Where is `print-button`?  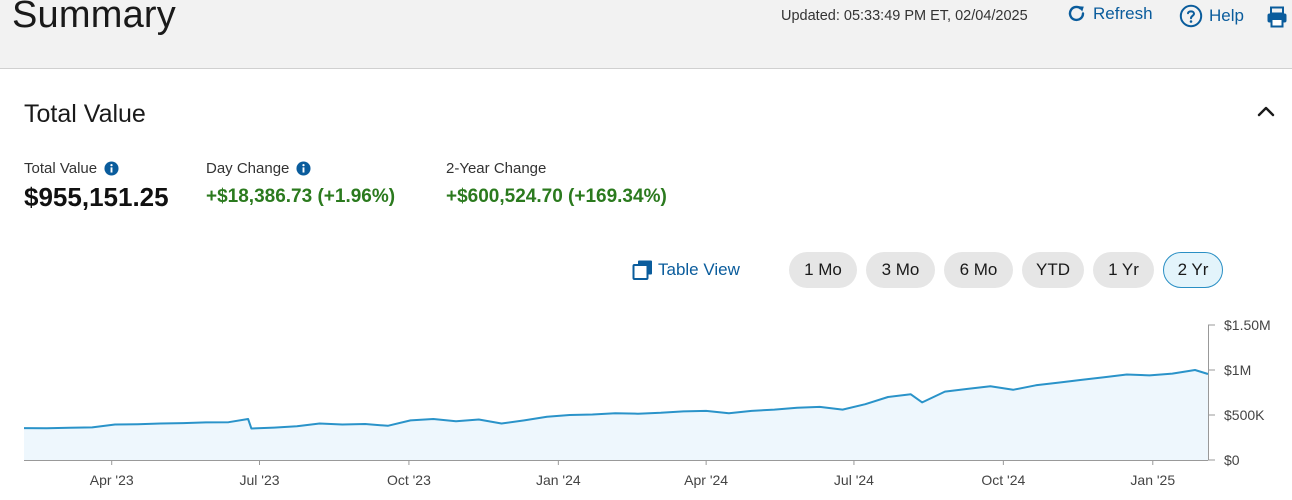
print-button is located at coordinates (1277, 17).